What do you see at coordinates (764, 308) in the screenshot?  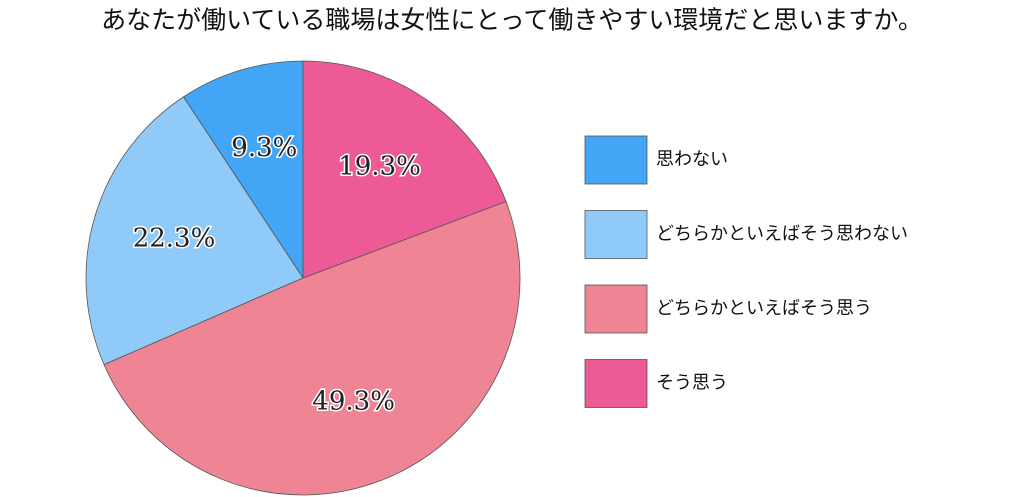 I see `legend-label: どちらかといえばそう思う` at bounding box center [764, 308].